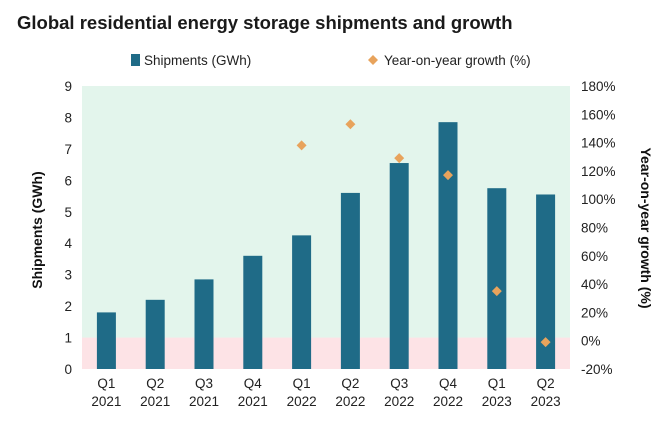 The height and width of the screenshot is (431, 663). What do you see at coordinates (68, 149) in the screenshot?
I see `left-tick-label: 7` at bounding box center [68, 149].